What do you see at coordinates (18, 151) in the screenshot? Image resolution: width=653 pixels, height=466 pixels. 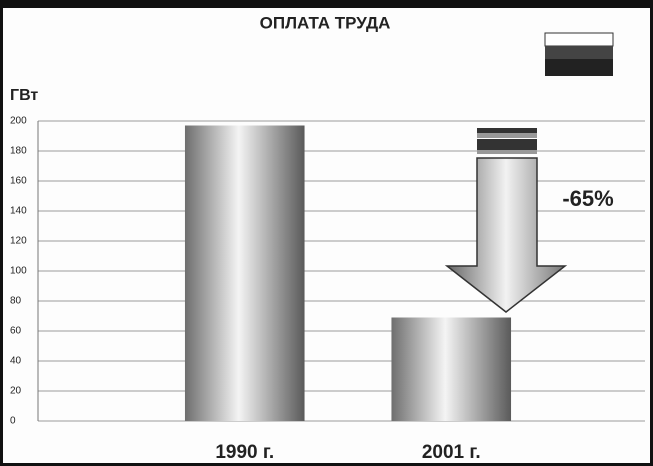 I see `y-tick-label: 180` at bounding box center [18, 151].